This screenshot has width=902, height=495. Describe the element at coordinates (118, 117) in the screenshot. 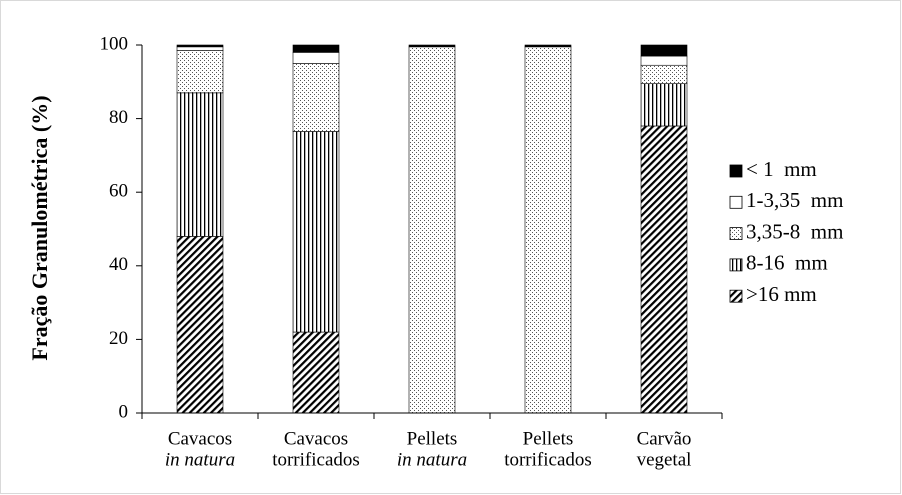

I see `y-tick-label: 80` at that location.